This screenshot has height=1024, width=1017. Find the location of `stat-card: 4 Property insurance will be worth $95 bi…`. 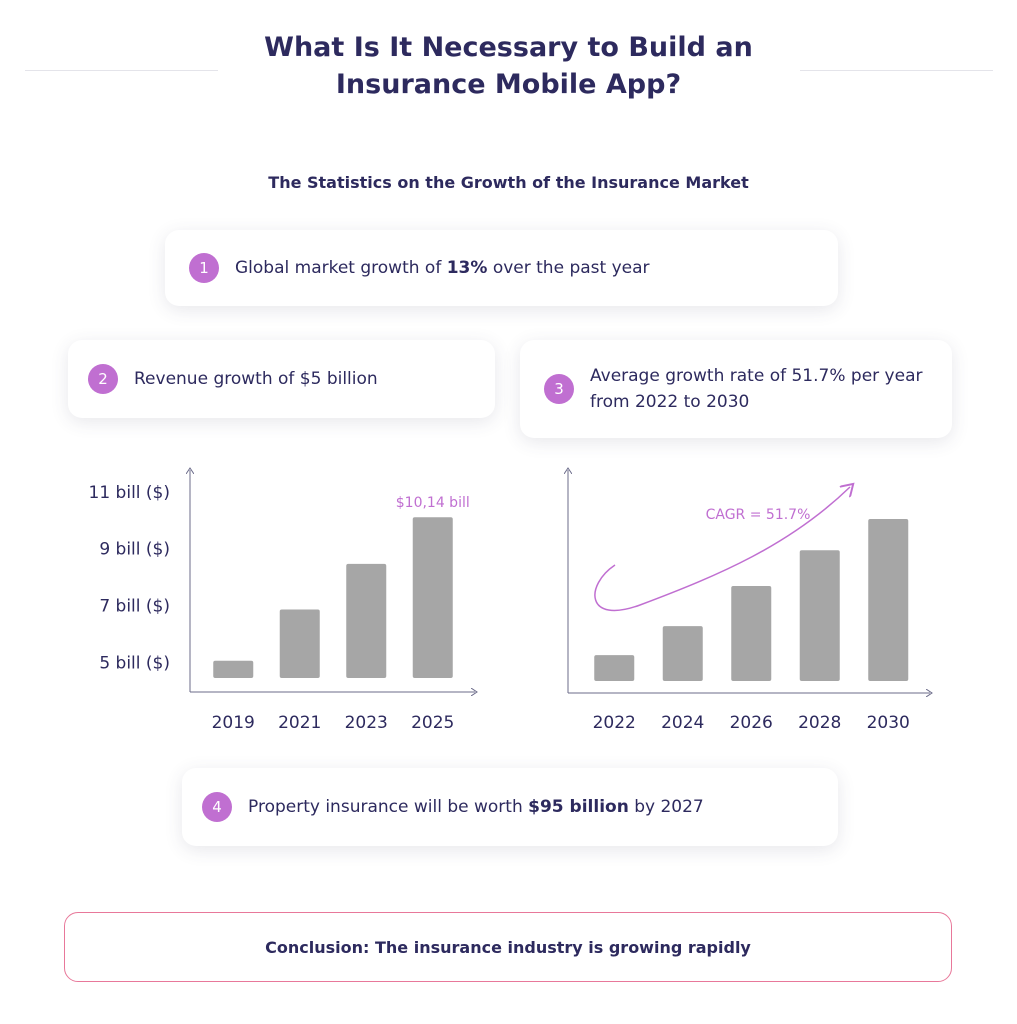

stat-card: 4 Property insurance will be worth $95 bi… is located at coordinates (510, 807).